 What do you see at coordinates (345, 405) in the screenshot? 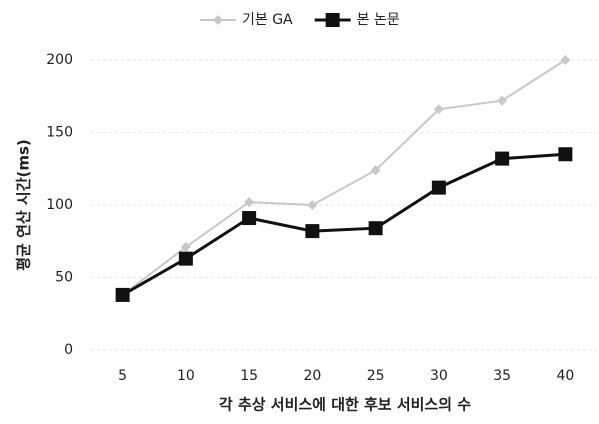
I see `x-axis-label: 각 추상 서비스에 대한 후보 서비스의 수` at bounding box center [345, 405].